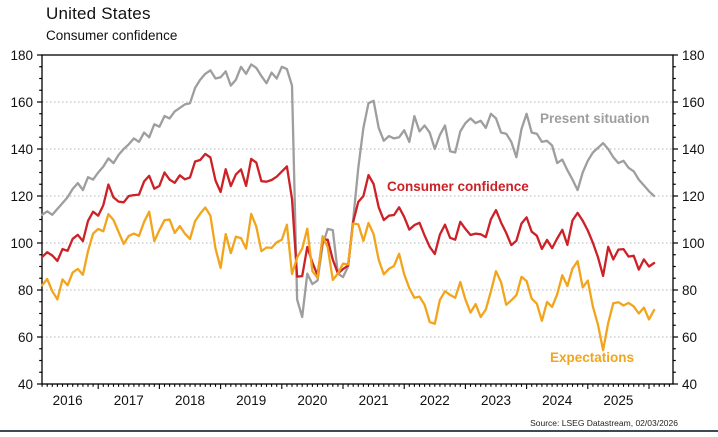  What do you see at coordinates (312, 400) in the screenshot?
I see `x-tick-label: 2020` at bounding box center [312, 400].